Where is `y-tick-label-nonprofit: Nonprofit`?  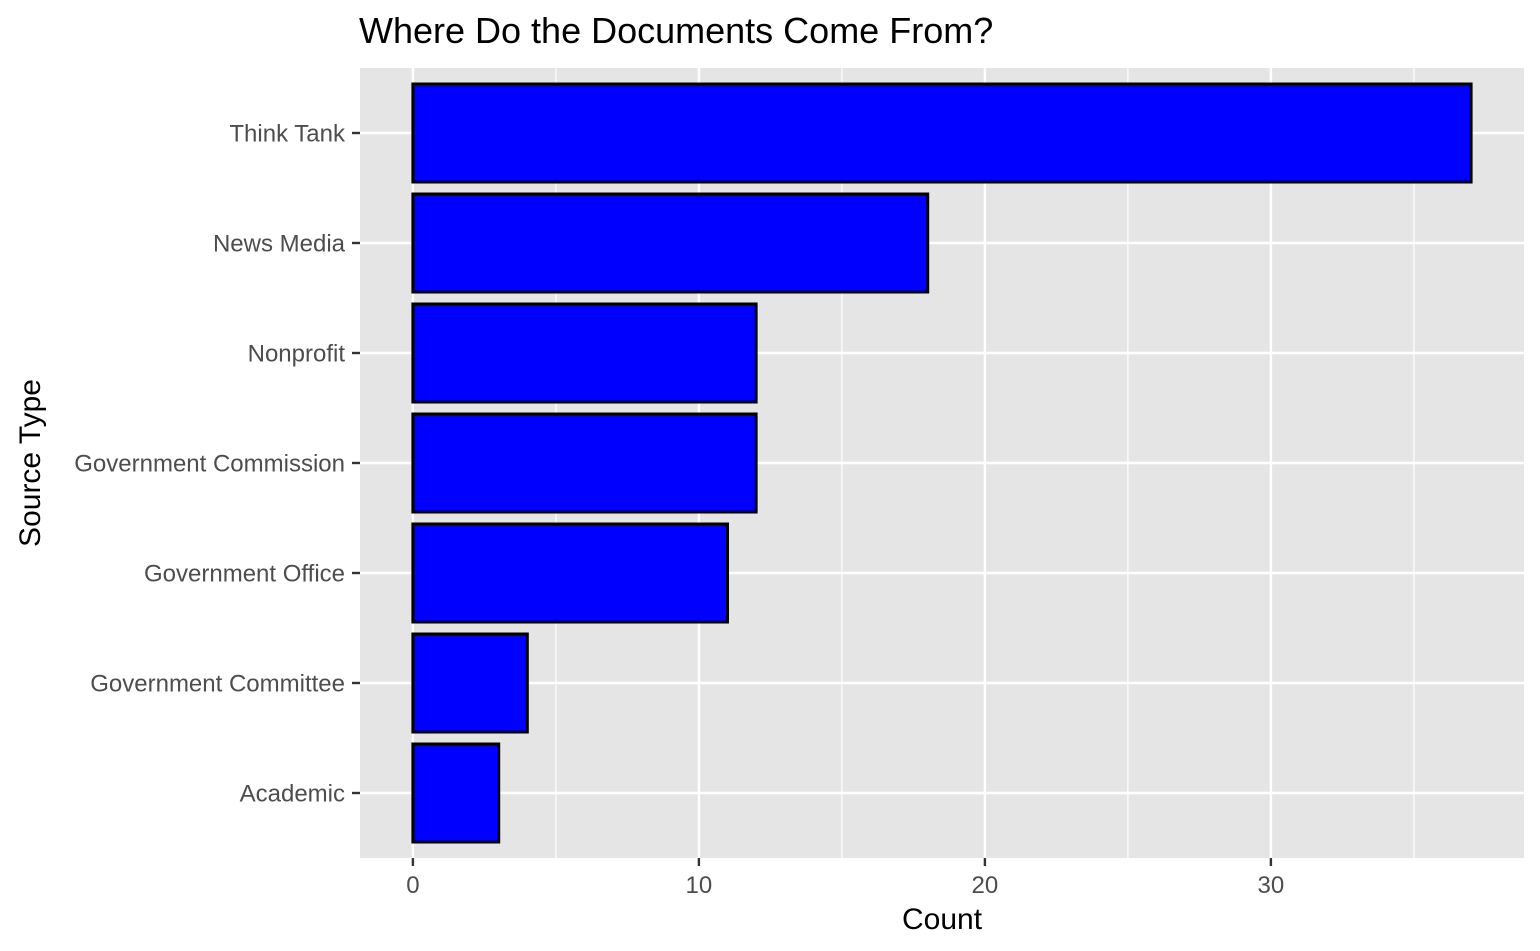
y-tick-label-nonprofit: Nonprofit is located at coordinates (297, 354).